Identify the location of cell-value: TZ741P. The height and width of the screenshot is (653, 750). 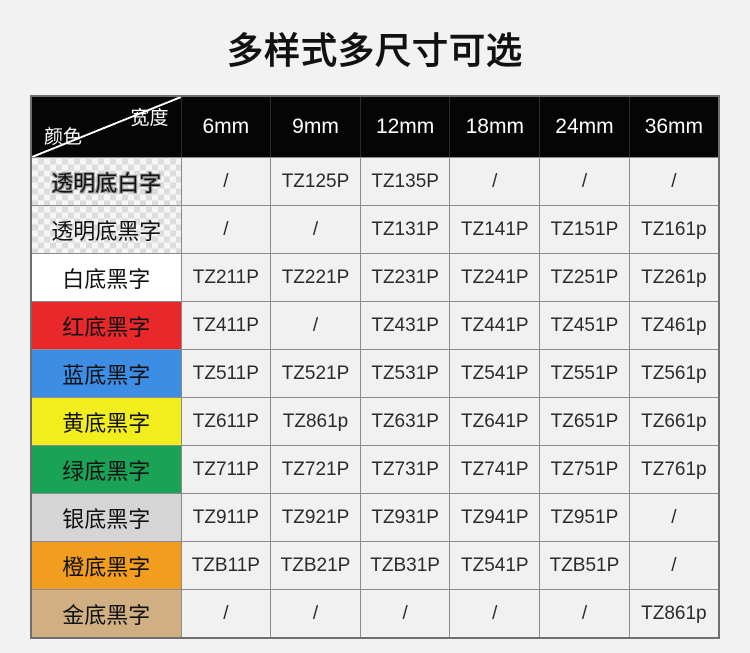
(495, 469).